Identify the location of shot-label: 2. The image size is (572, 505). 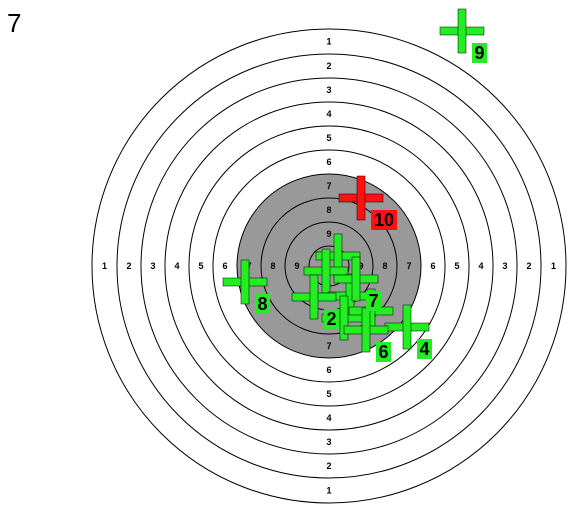
(331, 319).